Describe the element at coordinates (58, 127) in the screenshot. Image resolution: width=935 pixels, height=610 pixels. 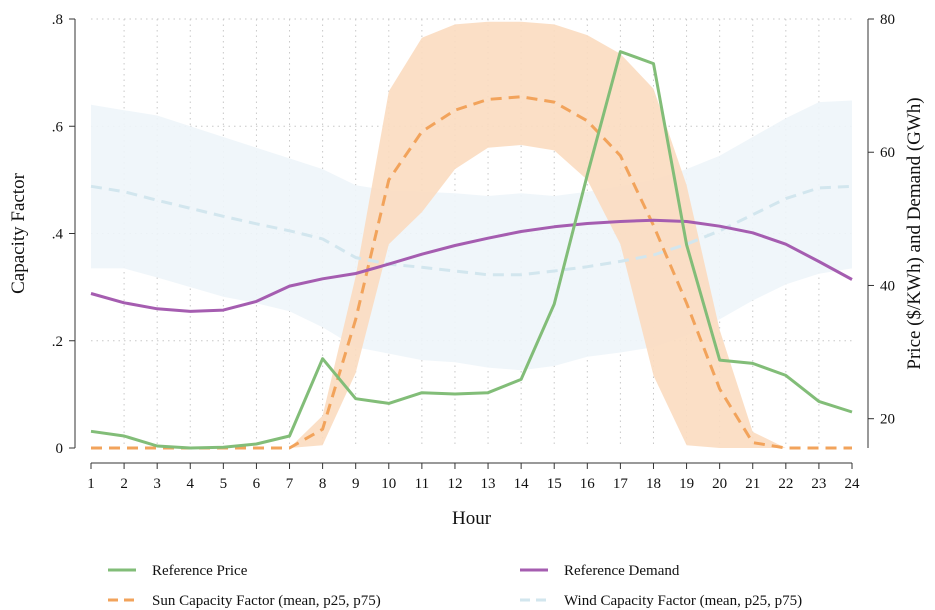
I see `y-left-tick-label: .6` at that location.